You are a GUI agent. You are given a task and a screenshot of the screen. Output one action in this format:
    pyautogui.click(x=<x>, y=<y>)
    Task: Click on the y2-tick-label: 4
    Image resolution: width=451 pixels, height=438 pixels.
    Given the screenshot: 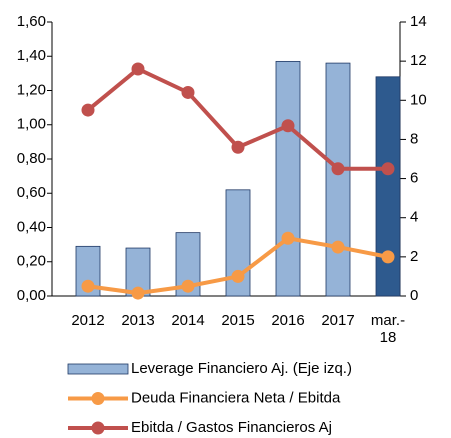 What is the action you would take?
    pyautogui.click(x=414, y=217)
    